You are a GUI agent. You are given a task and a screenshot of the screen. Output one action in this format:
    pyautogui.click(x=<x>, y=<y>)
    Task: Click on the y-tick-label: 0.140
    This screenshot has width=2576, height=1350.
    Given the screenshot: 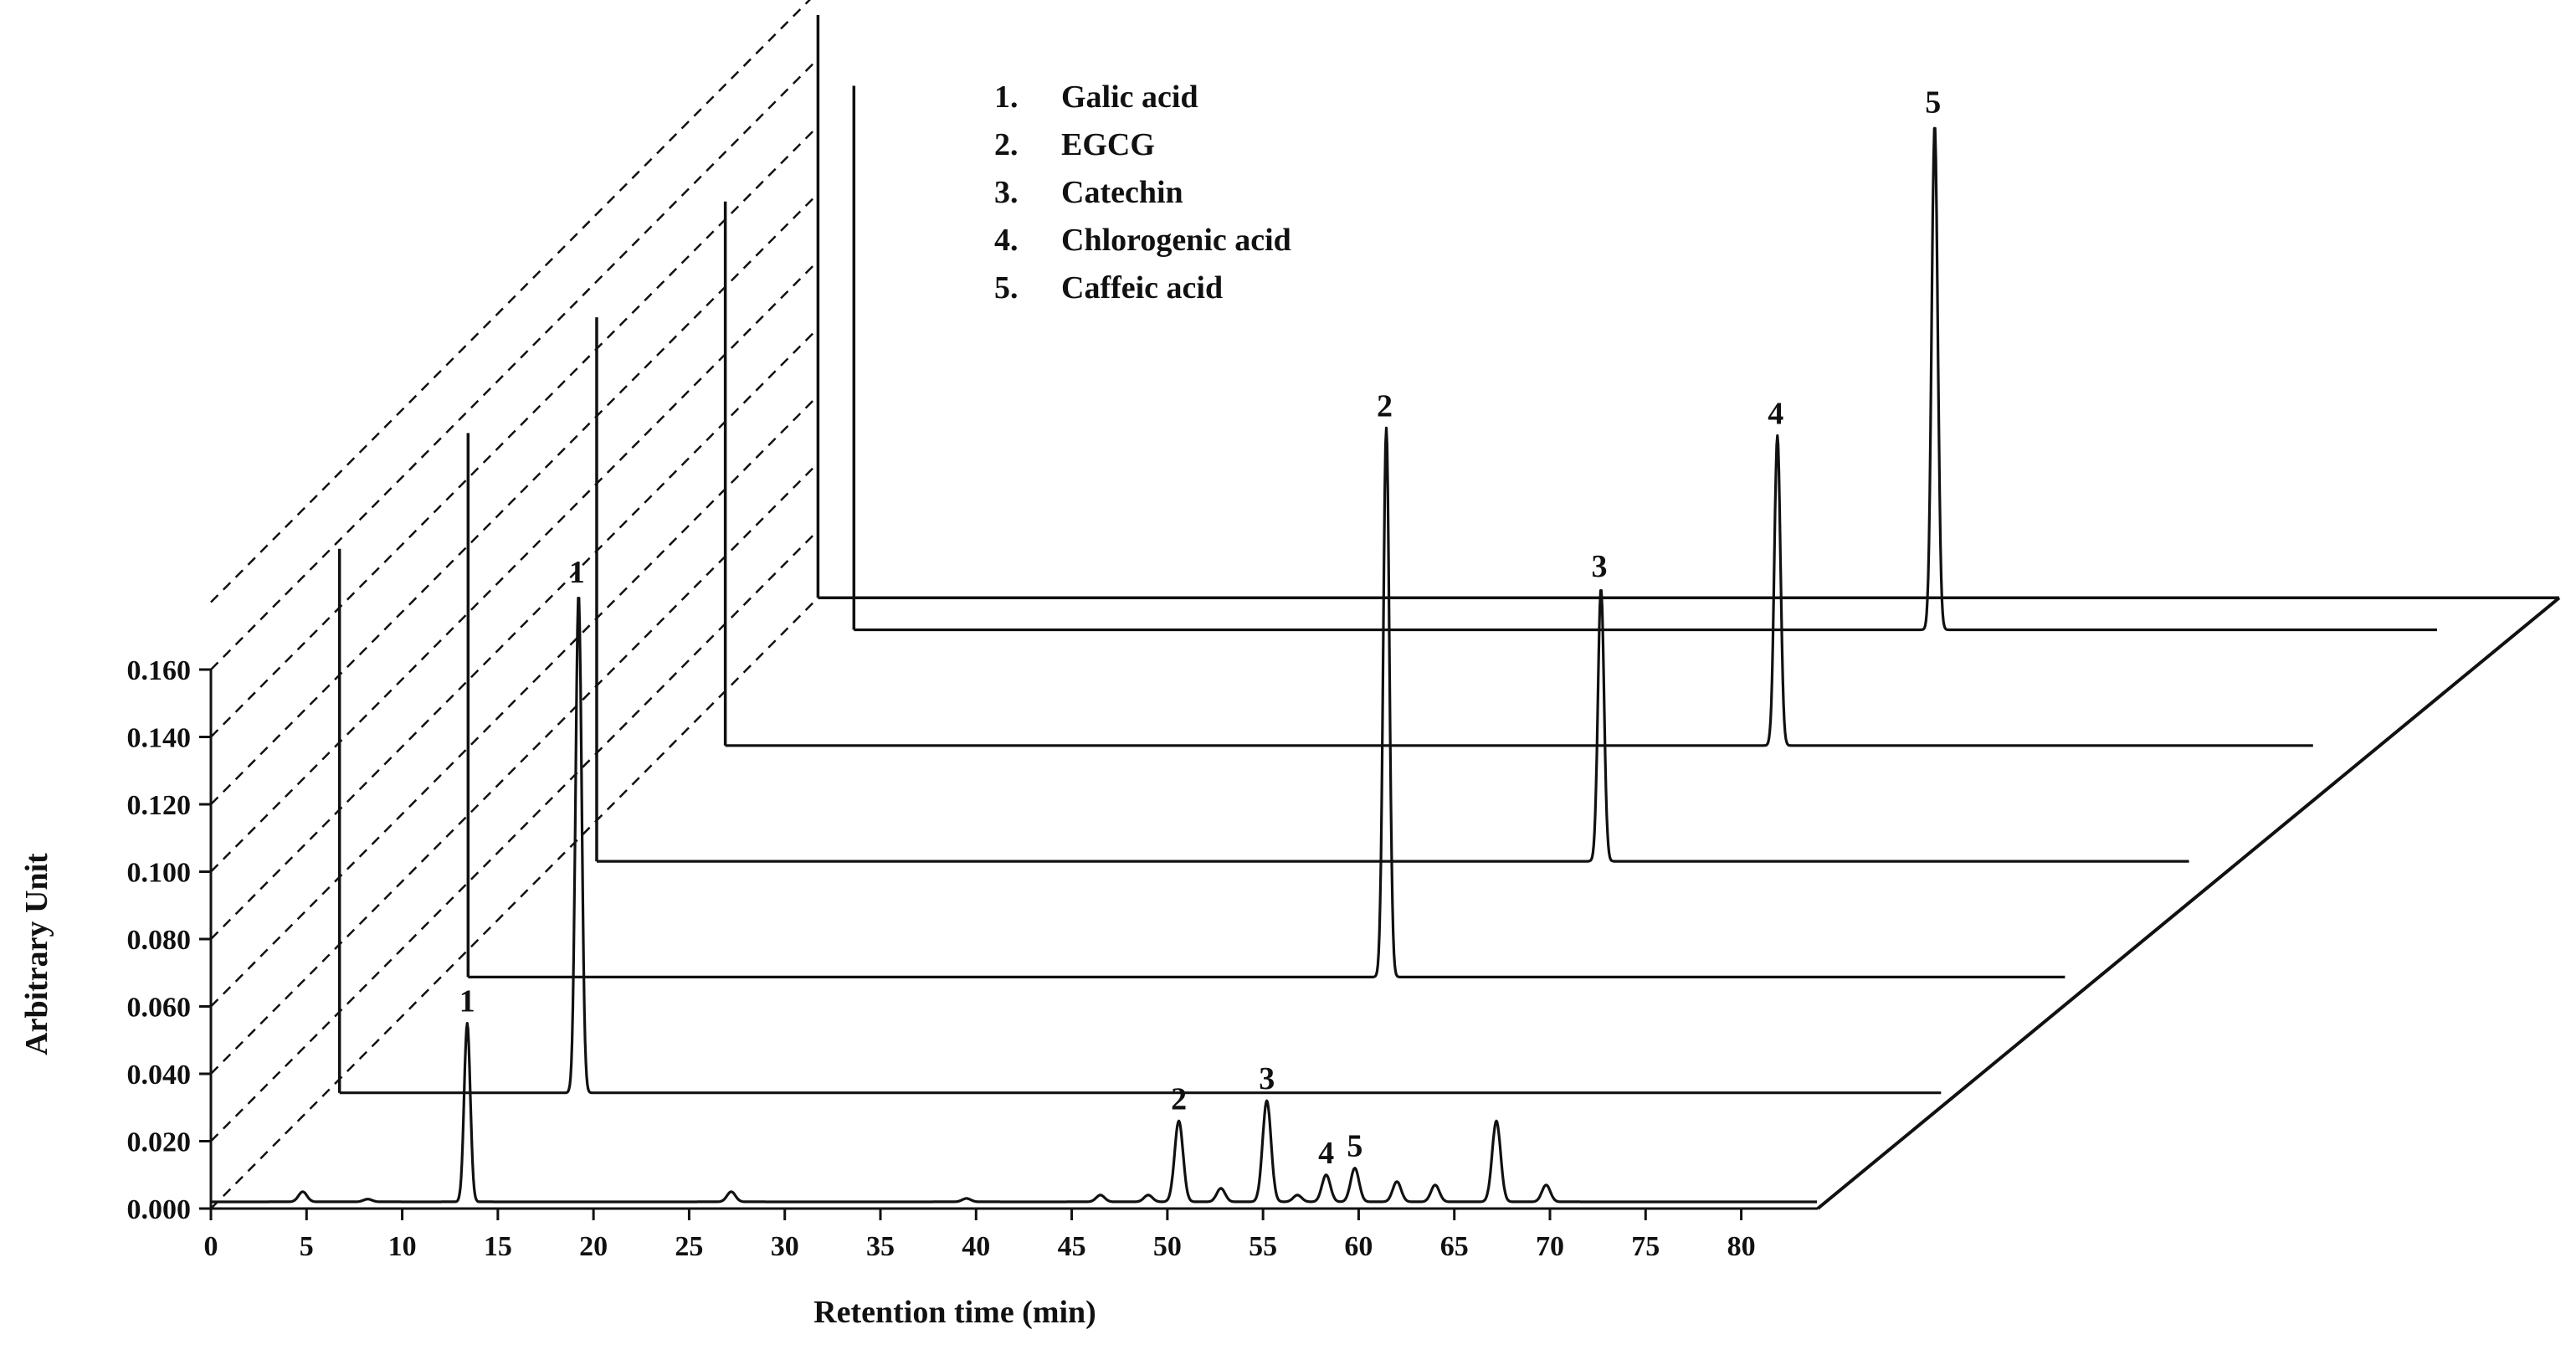 What is the action you would take?
    pyautogui.click(x=159, y=738)
    